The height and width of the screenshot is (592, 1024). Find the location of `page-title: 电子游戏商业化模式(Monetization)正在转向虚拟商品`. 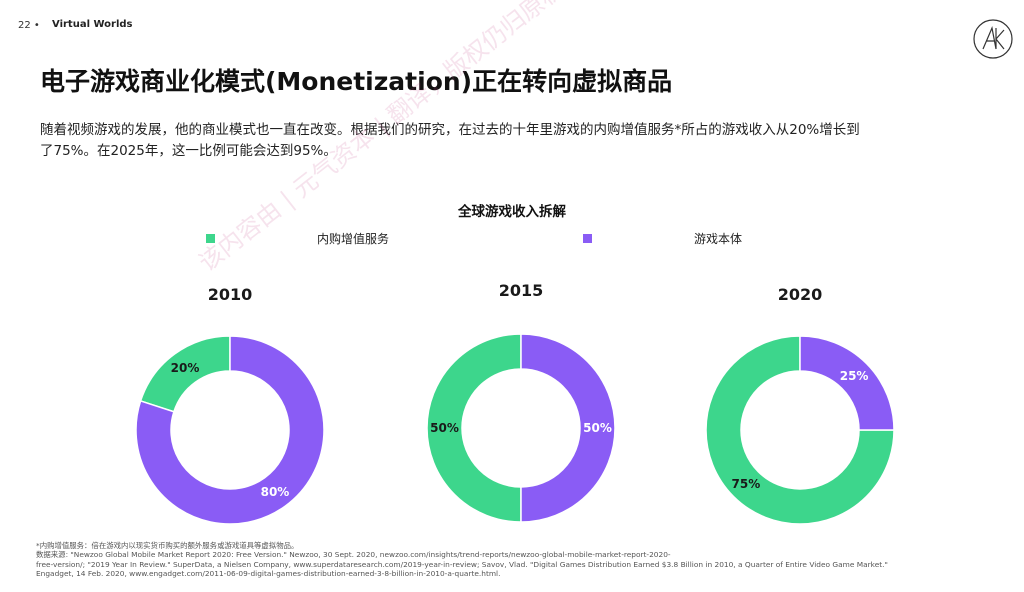

page-title: 电子游戏商业化模式(Monetization)正在转向虚拟商品 is located at coordinates (356, 81).